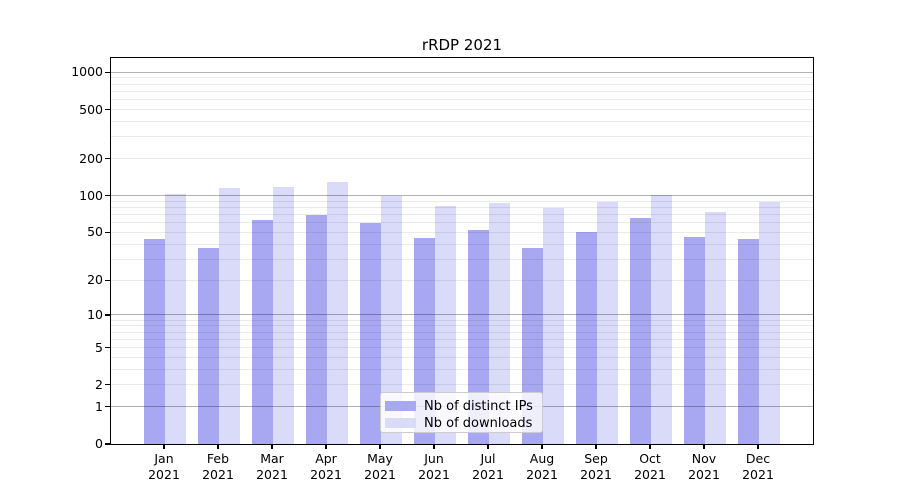 The width and height of the screenshot is (900, 500). I want to click on bar-downloads-dec, so click(769, 322).